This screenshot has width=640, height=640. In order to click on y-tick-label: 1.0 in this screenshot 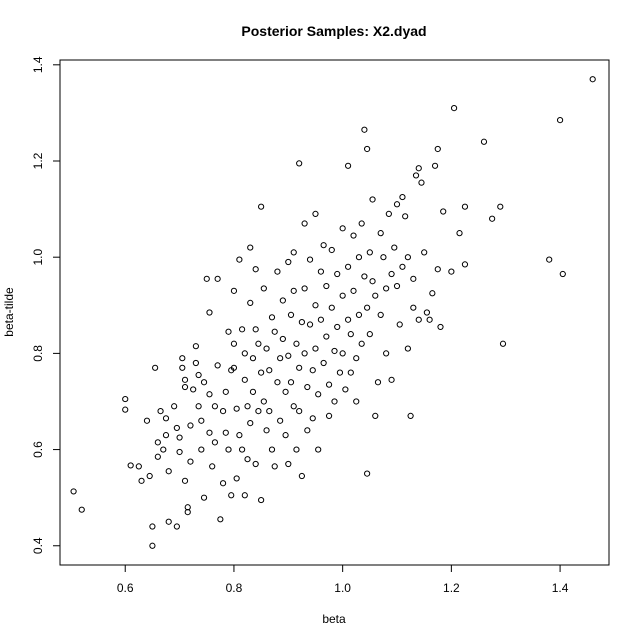, I will do `click(38, 257)`.